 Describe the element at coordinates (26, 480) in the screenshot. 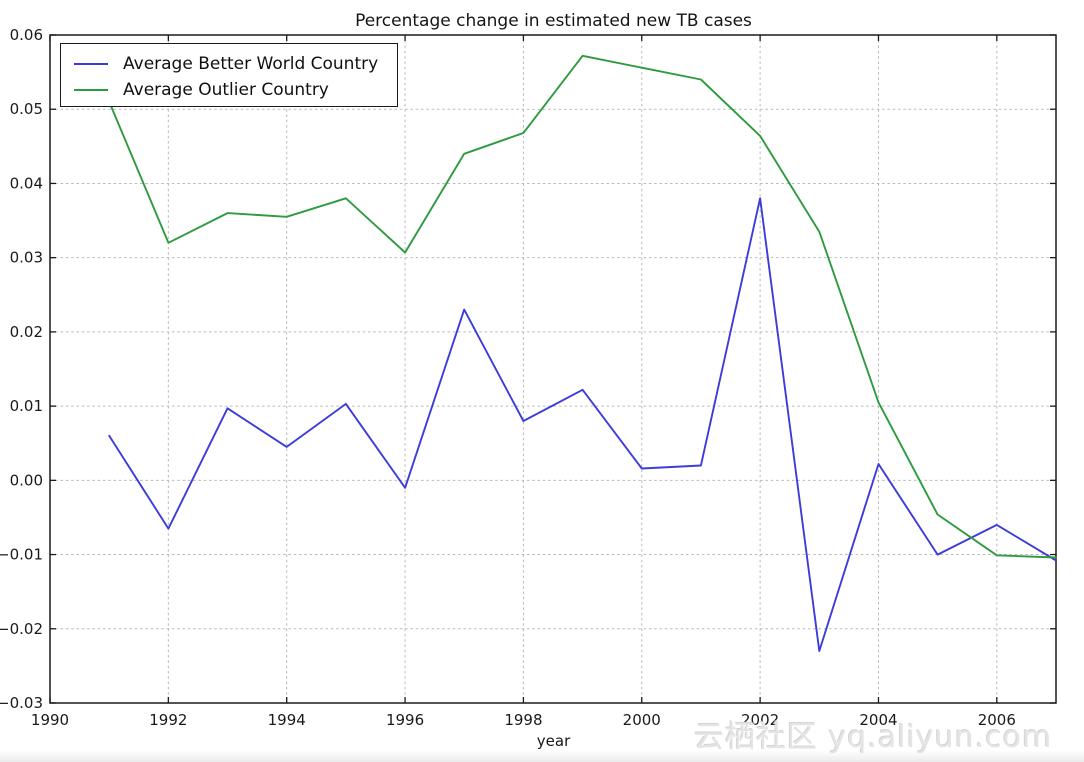

I see `y-tick-label: 0.00` at that location.